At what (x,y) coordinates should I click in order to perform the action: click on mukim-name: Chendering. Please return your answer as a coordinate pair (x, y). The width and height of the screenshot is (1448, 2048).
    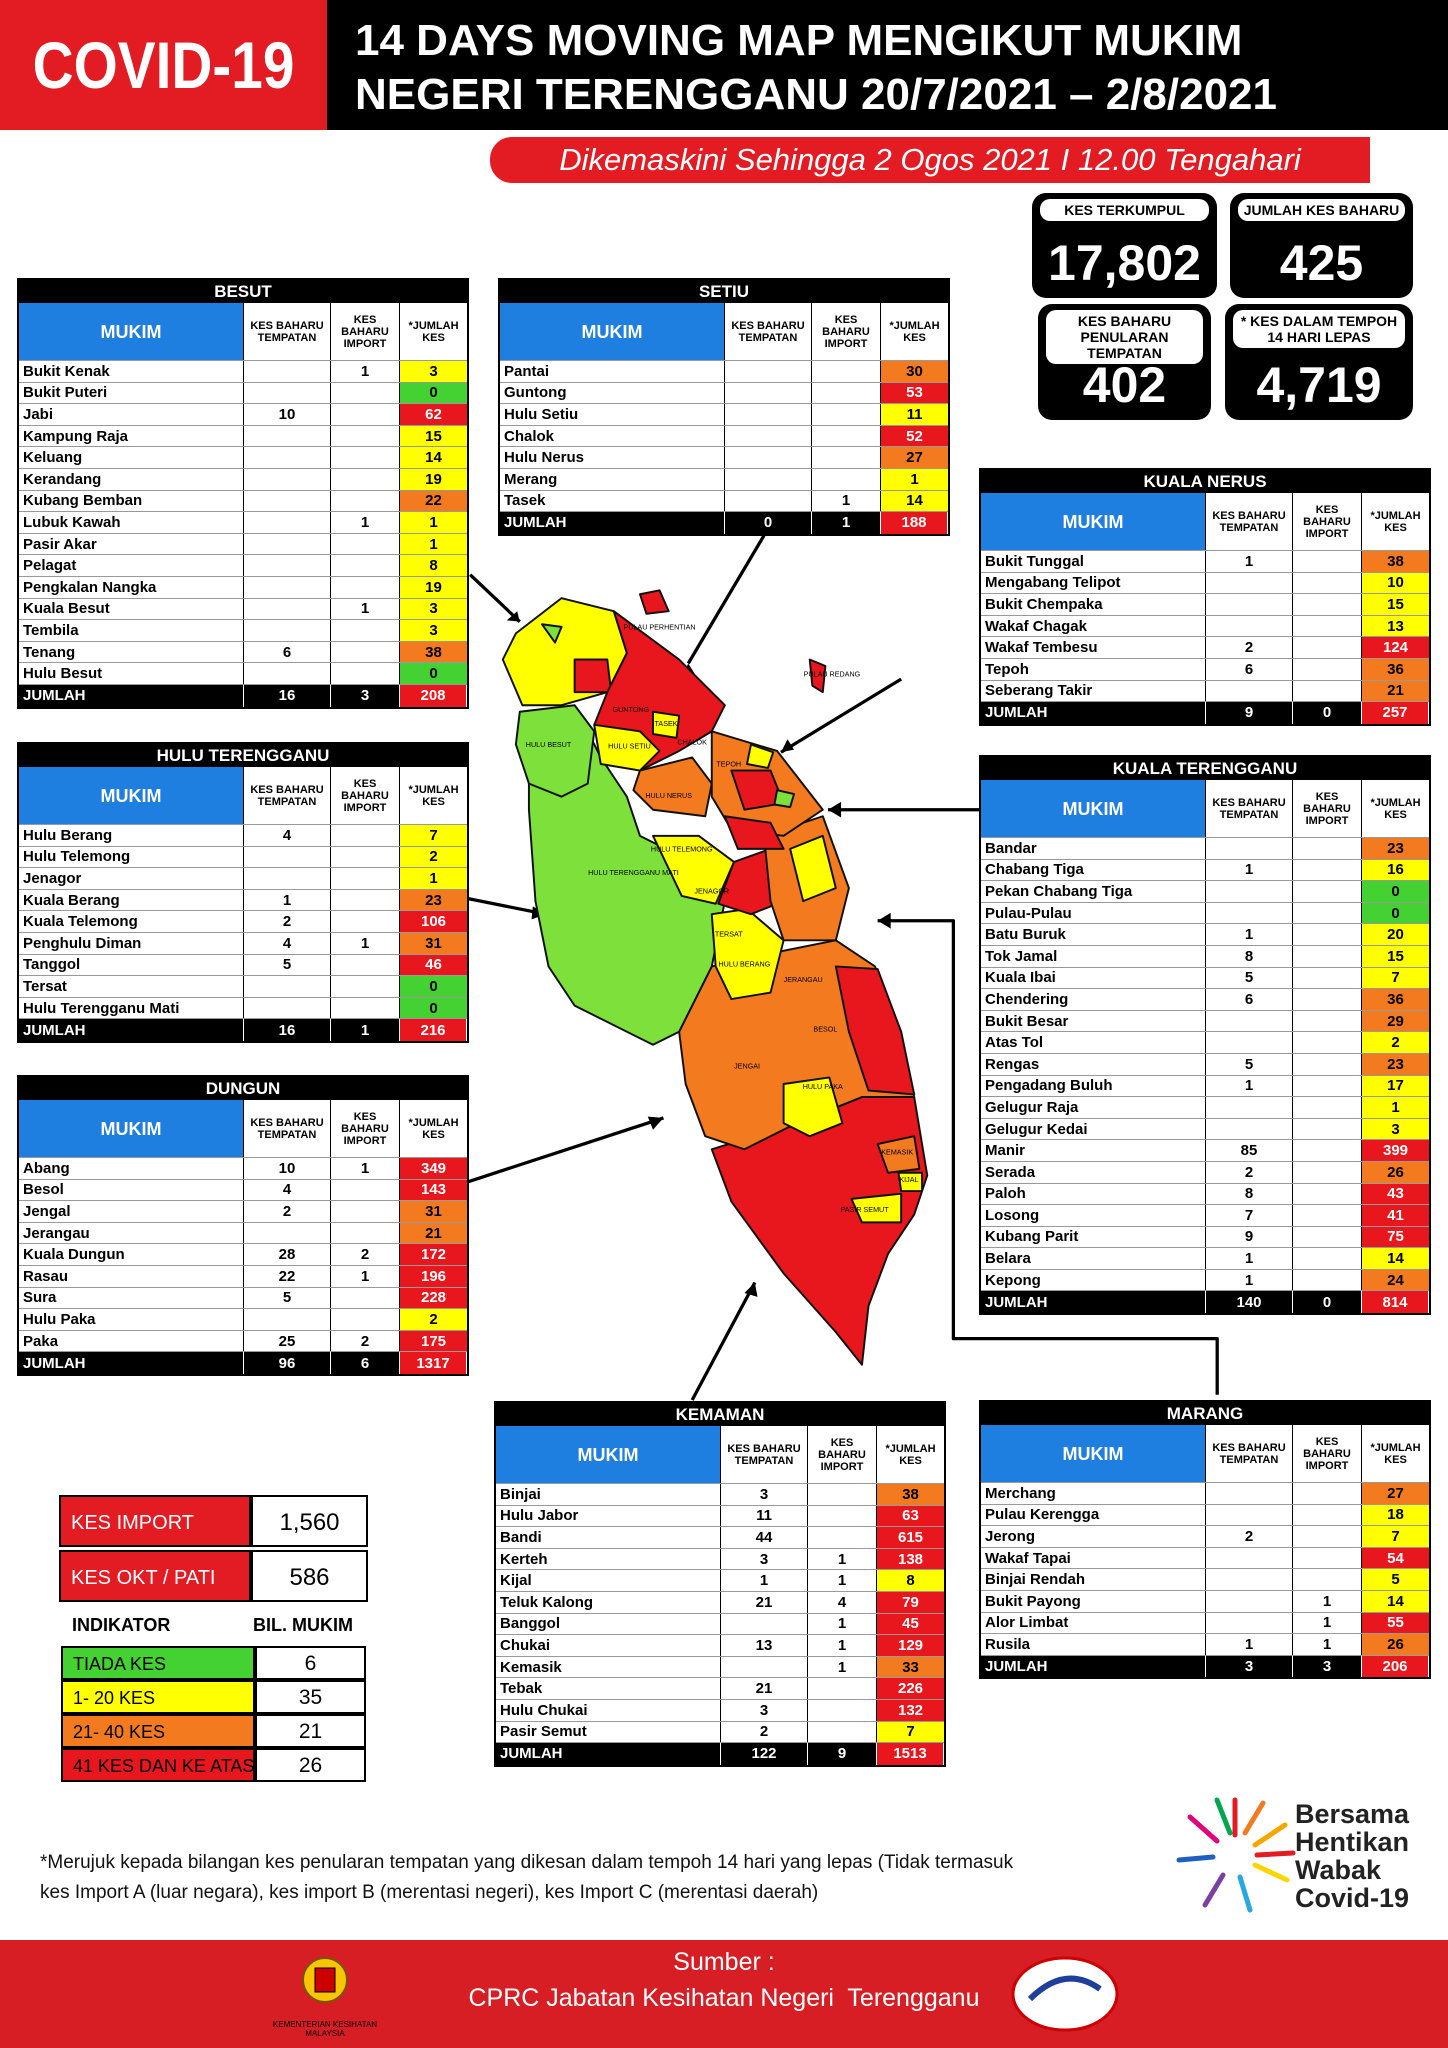
    Looking at the image, I should click on (1093, 999).